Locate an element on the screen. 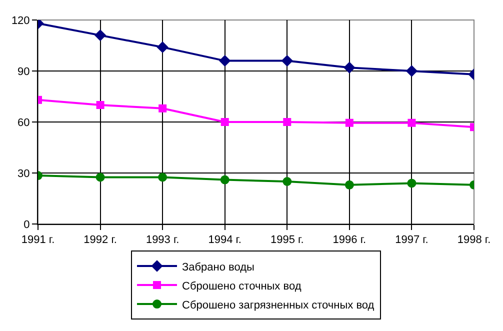 The image size is (503, 331). y-tick-label: 60 is located at coordinates (24, 122).